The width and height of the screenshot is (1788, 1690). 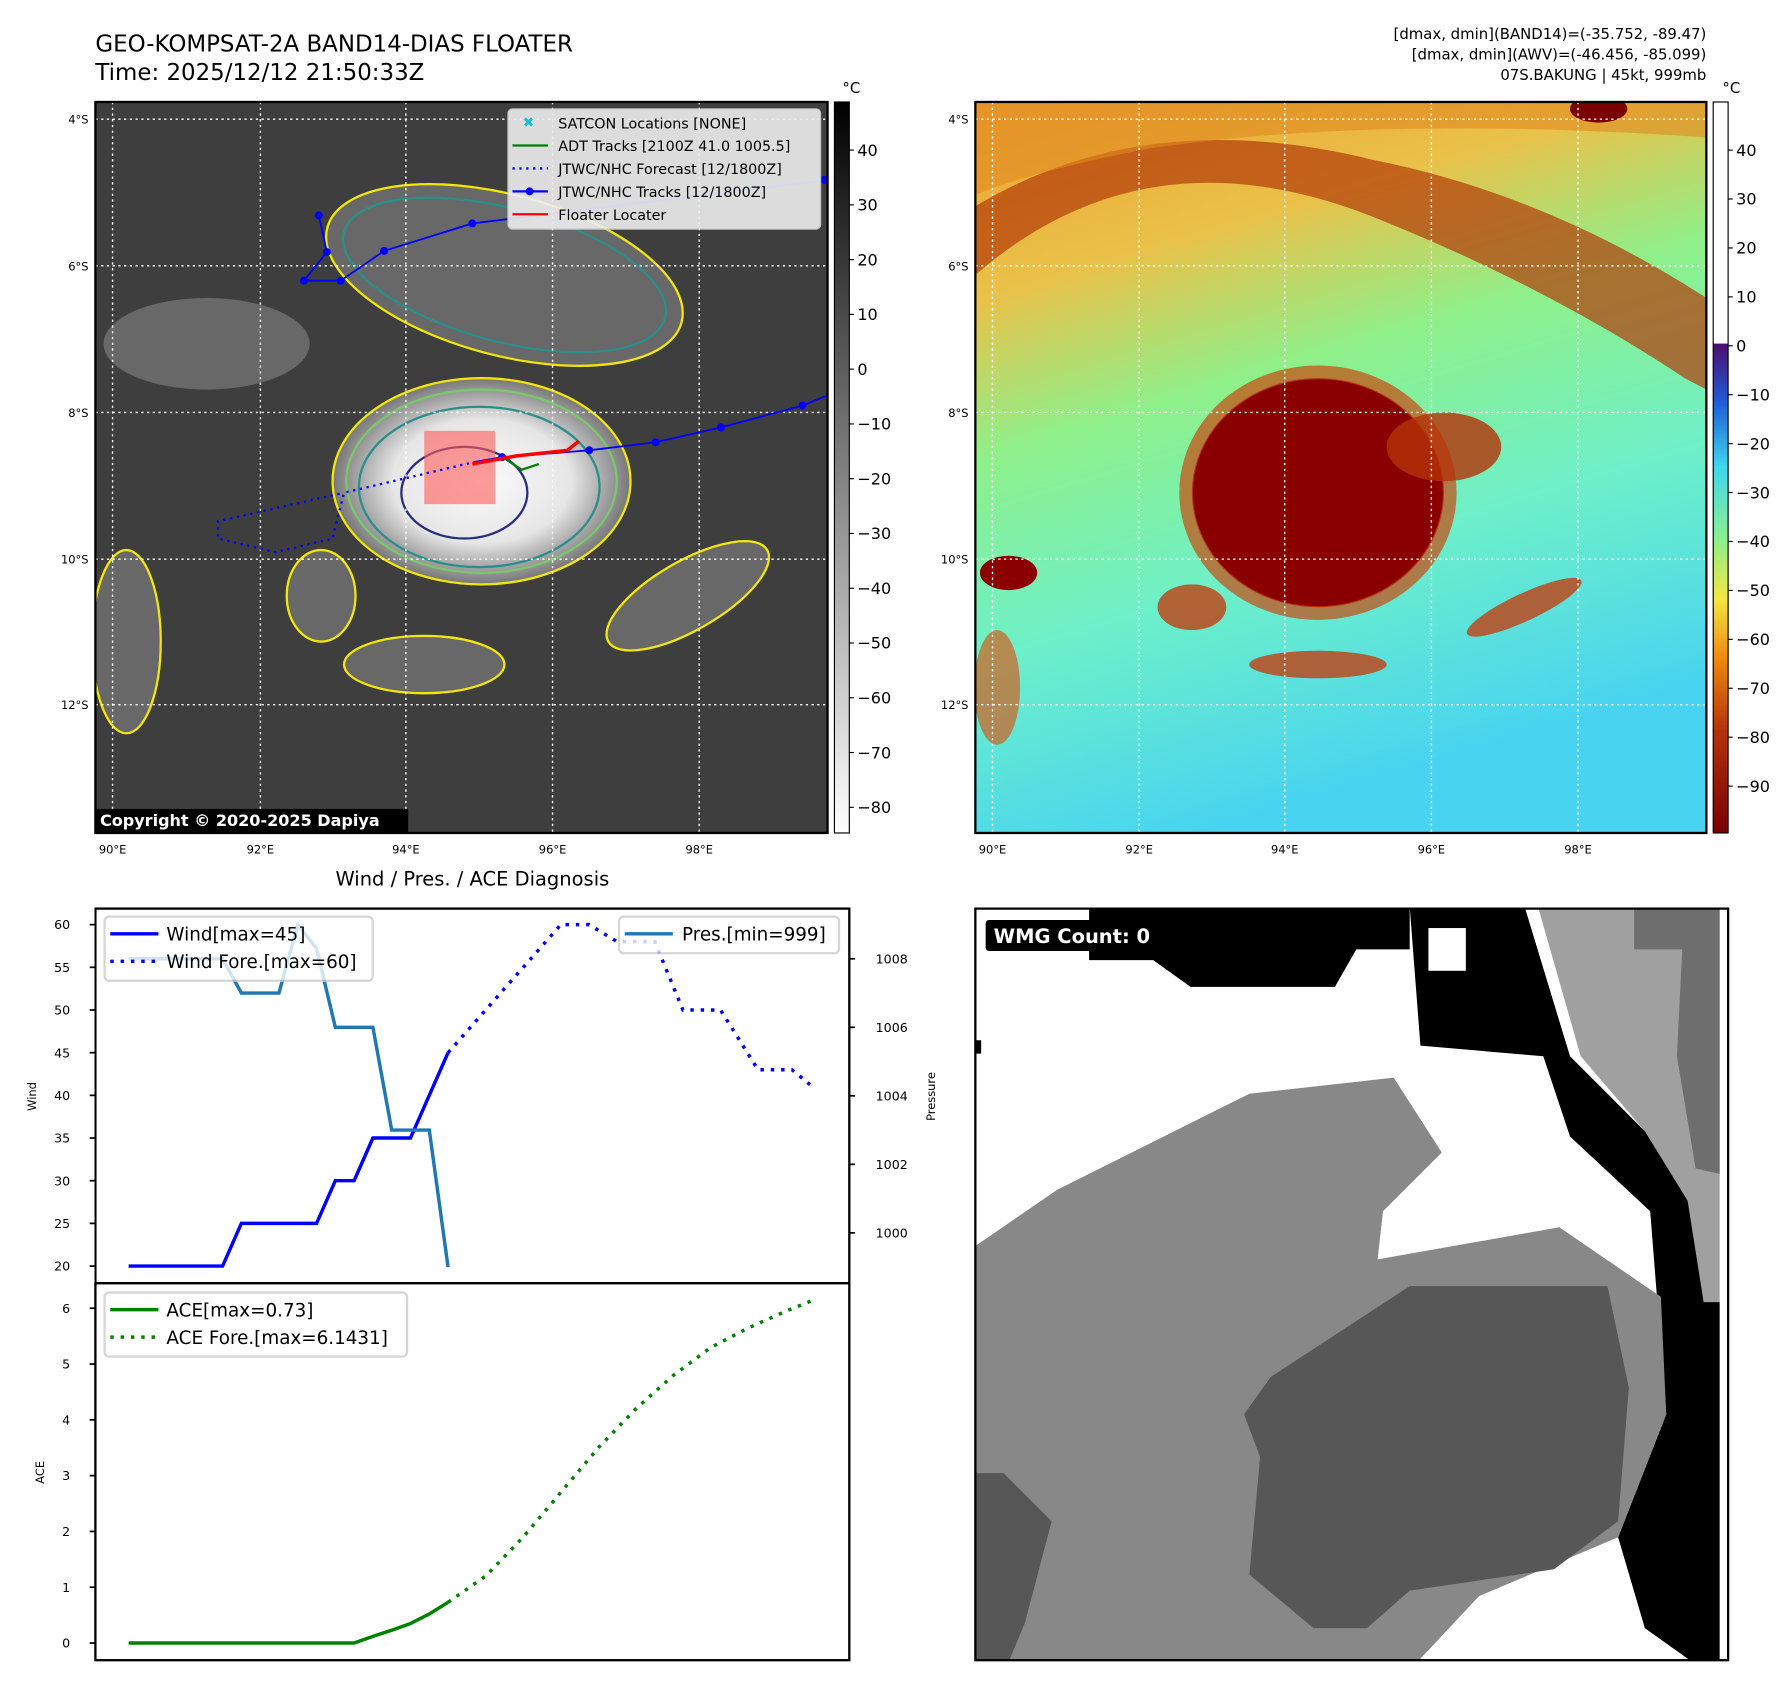 I want to click on pressure-legend: Pres.[min=999], so click(x=729, y=935).